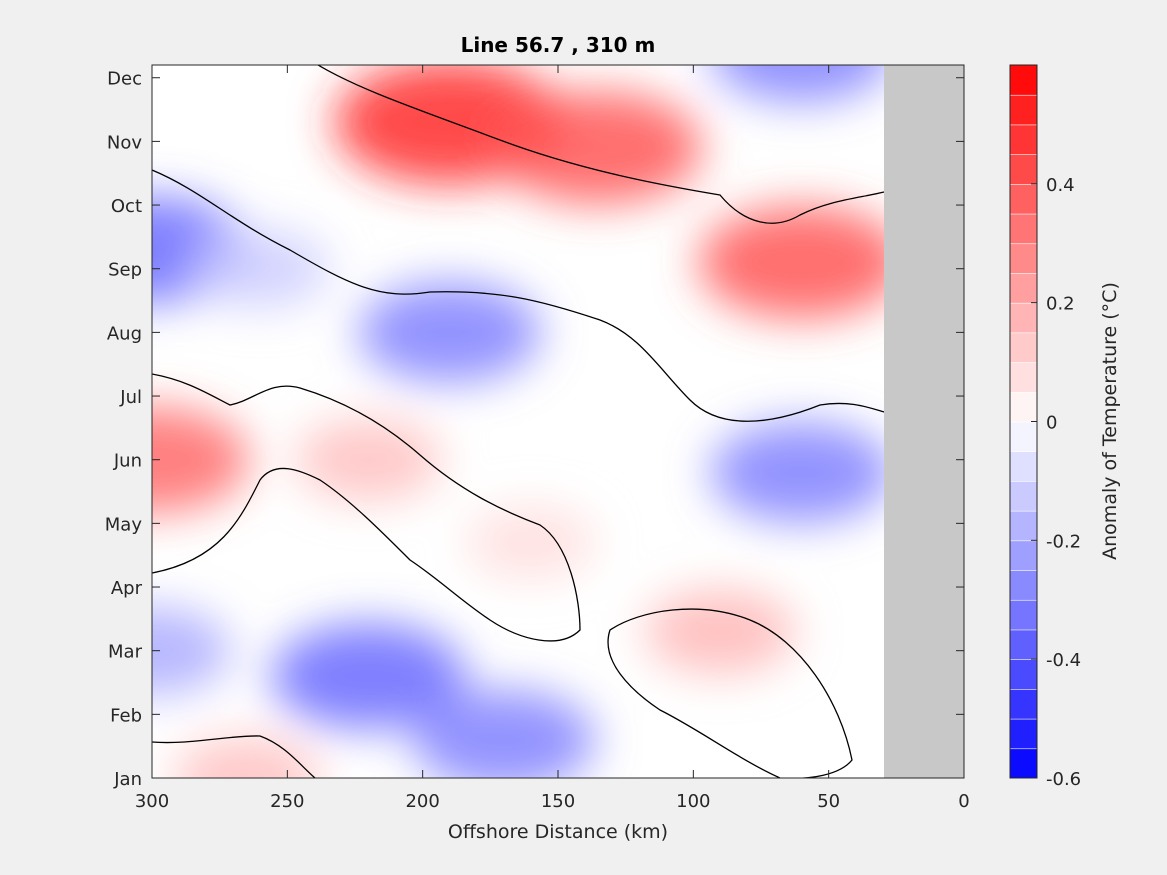 This screenshot has width=1167, height=875. What do you see at coordinates (124, 333) in the screenshot?
I see `y-tick-label-Aug: Aug` at bounding box center [124, 333].